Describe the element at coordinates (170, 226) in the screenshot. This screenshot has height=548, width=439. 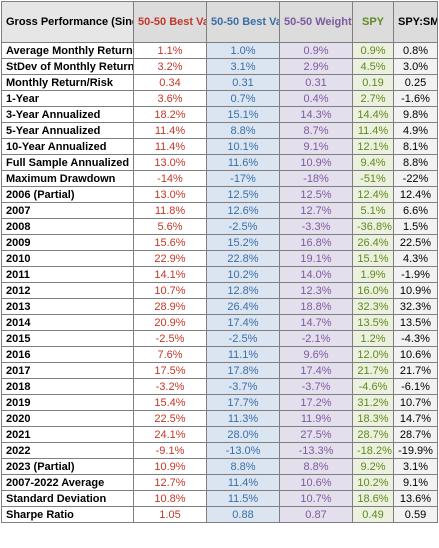
I see `best-value-top2-cell: 5.6%` at that location.